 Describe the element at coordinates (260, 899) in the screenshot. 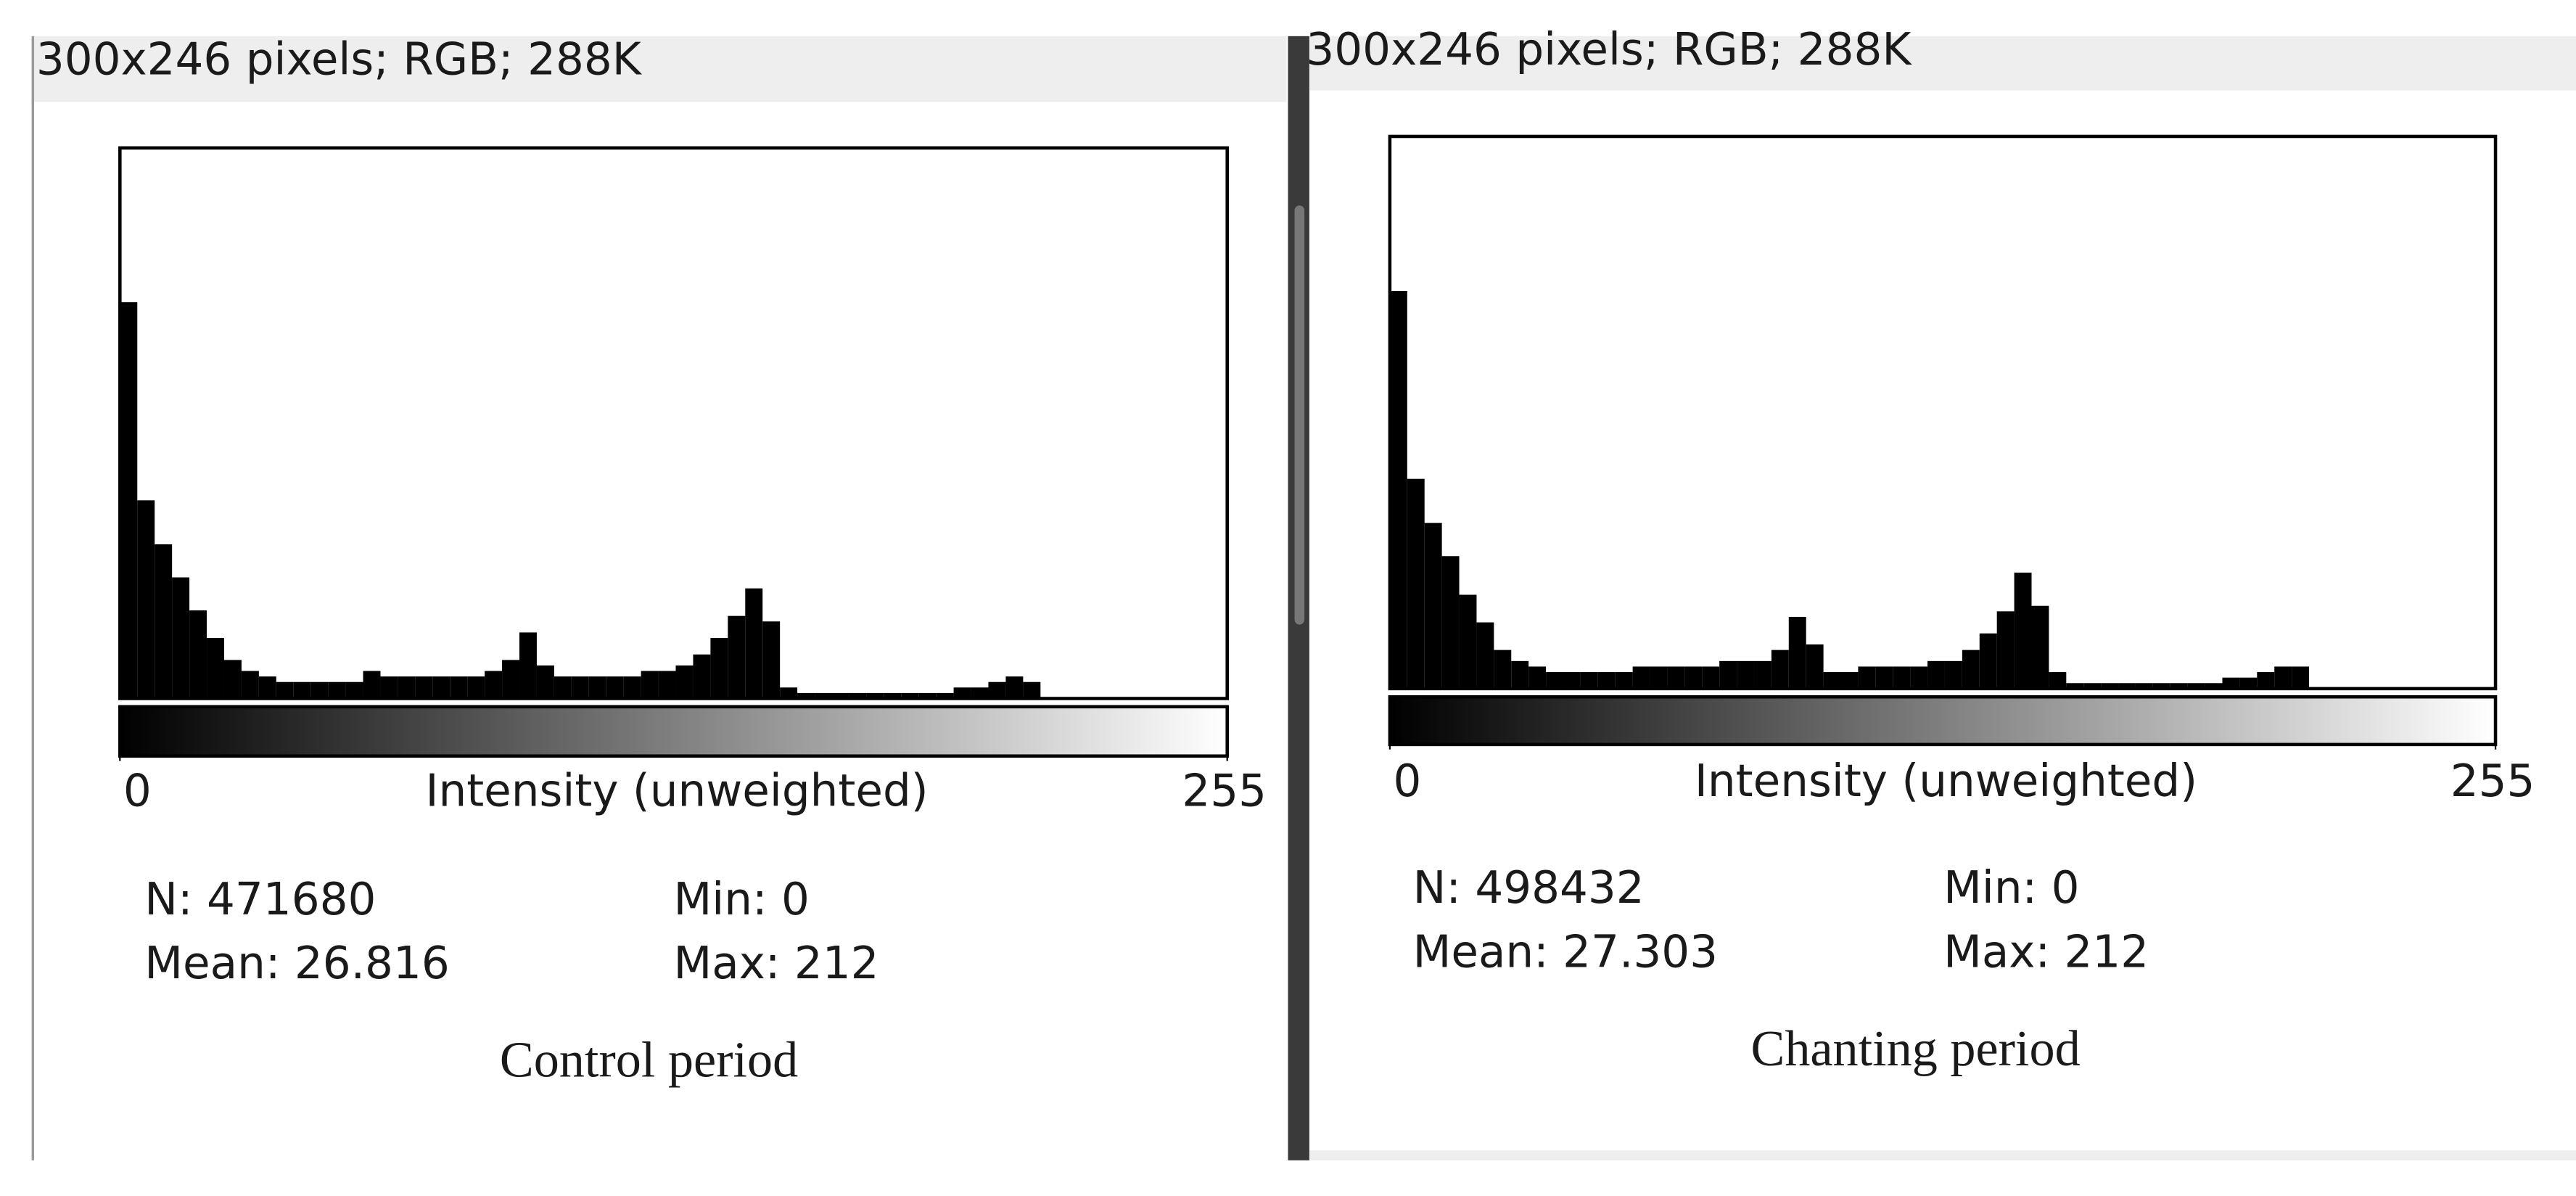

I see `stat-n: N: 471680` at that location.